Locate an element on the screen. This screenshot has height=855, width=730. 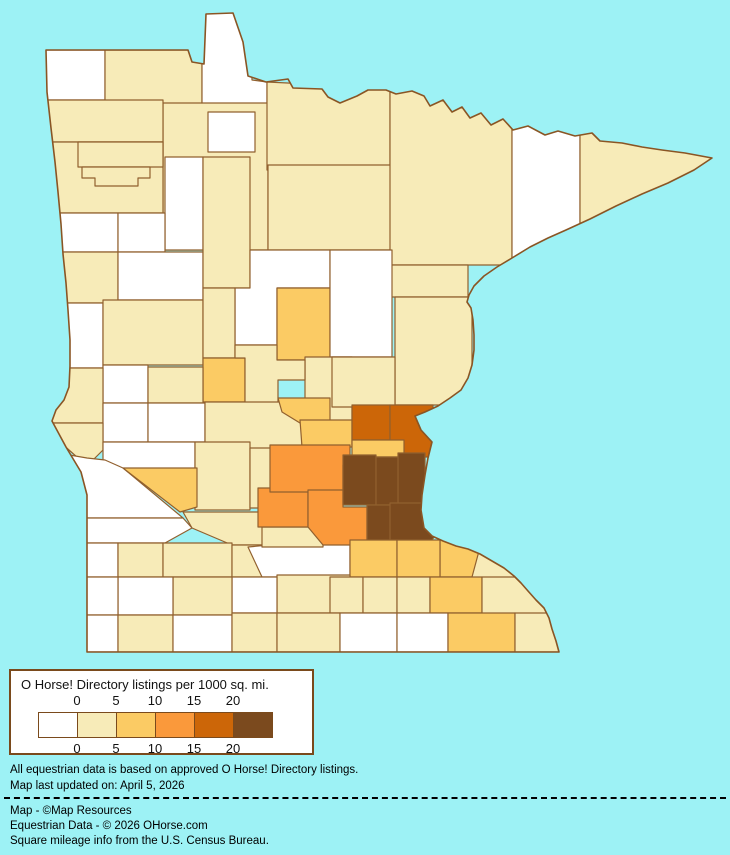
county-le-sueur is located at coordinates (373, 558).